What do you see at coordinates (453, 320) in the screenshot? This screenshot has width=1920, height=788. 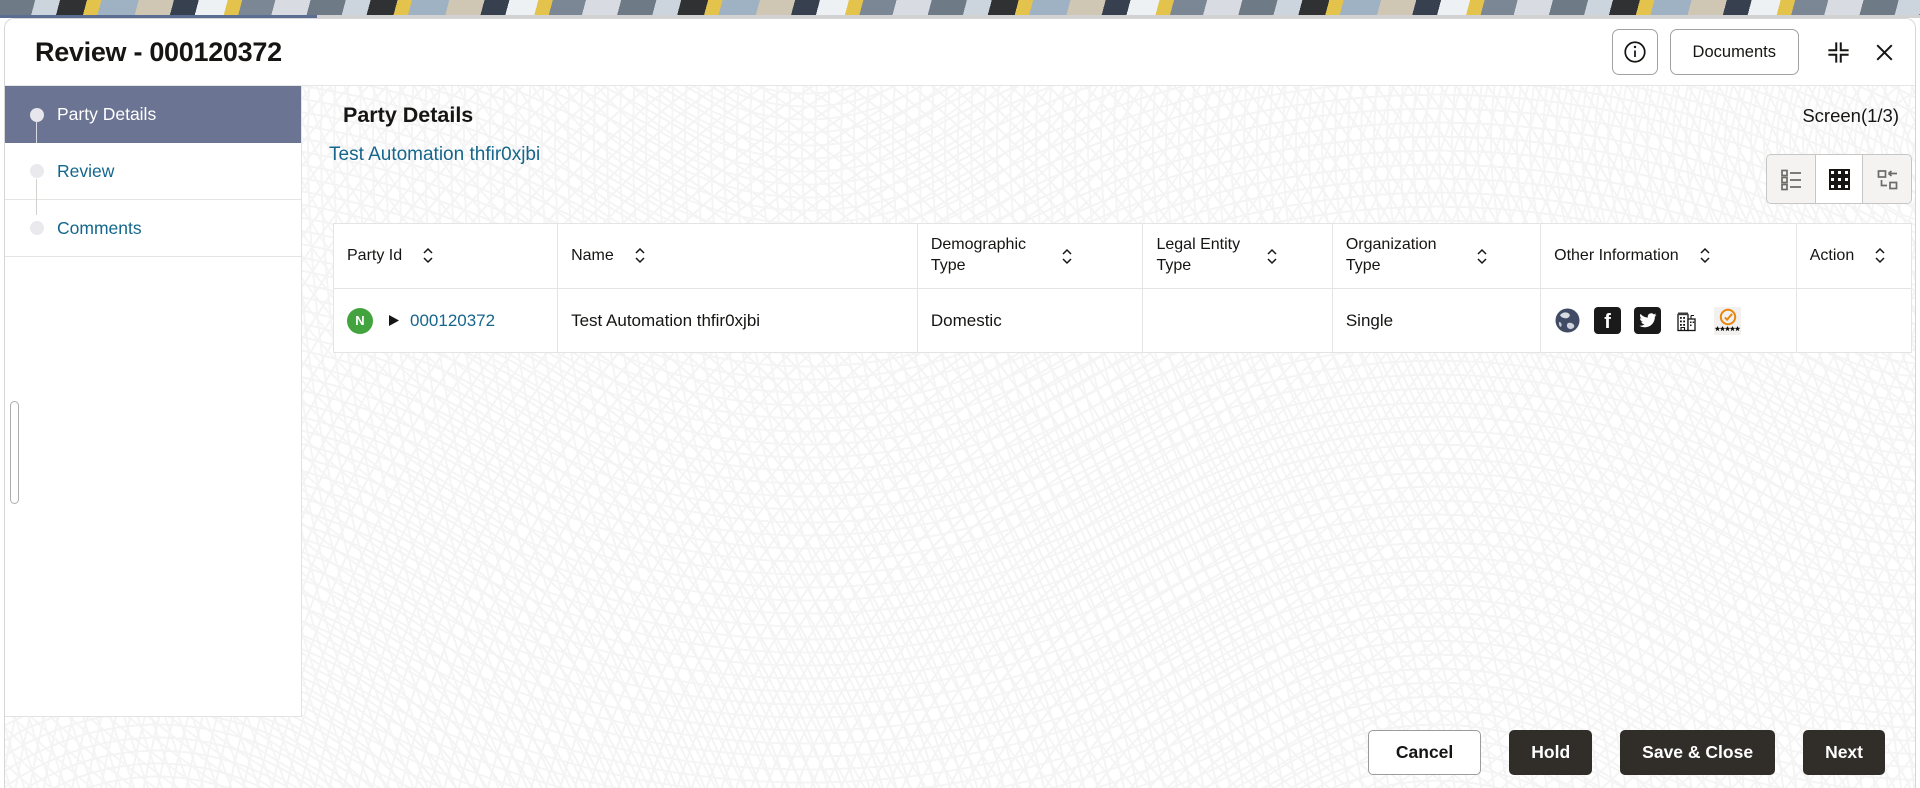 I see `party-id-link: 000120372` at bounding box center [453, 320].